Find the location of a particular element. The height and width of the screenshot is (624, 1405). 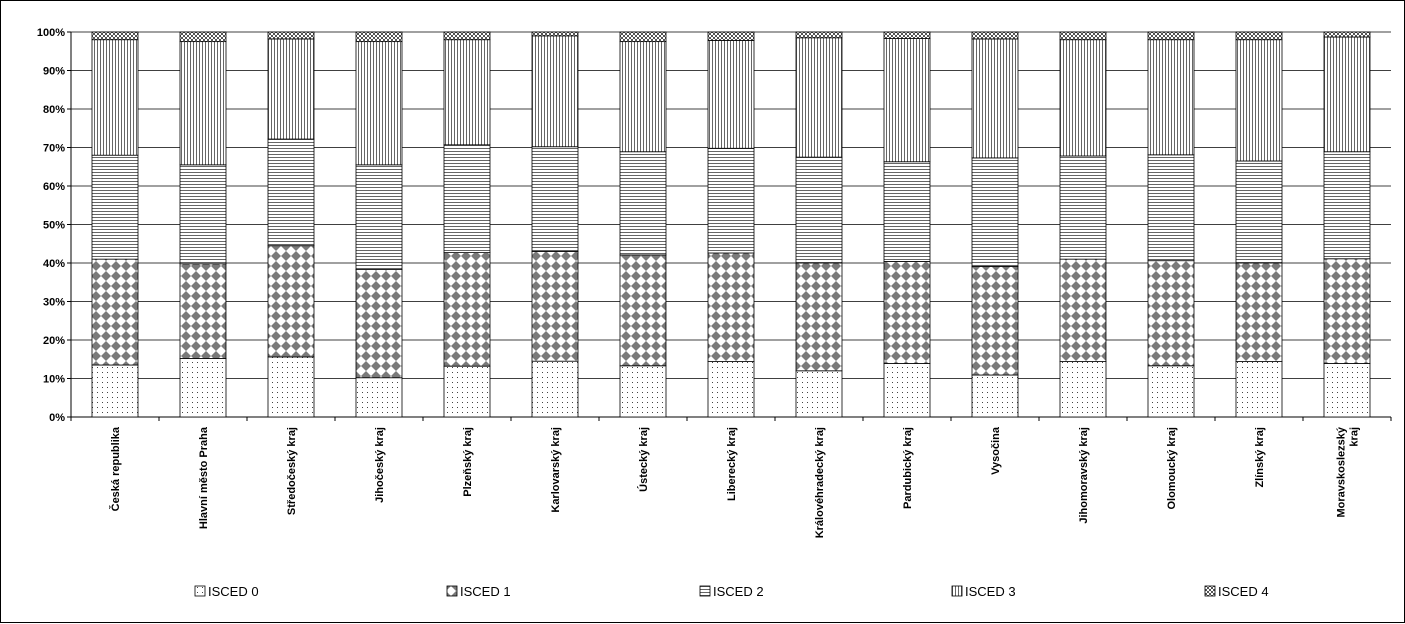

y-tick-label: 0% is located at coordinates (57, 418).